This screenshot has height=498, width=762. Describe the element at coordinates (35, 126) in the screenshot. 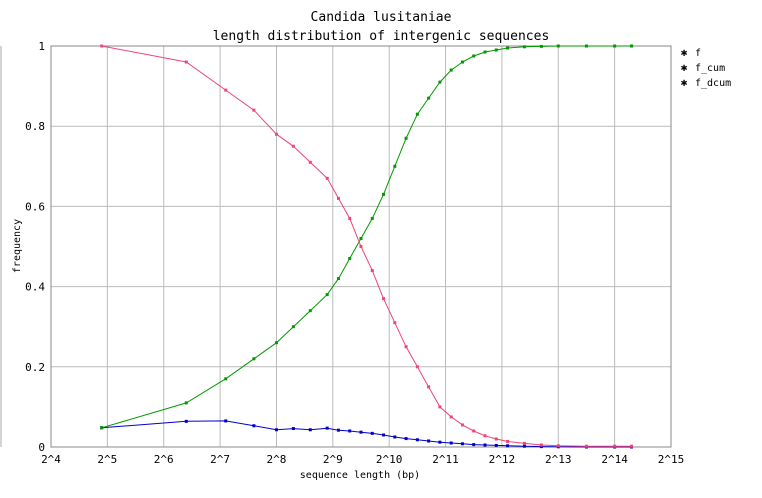

I see `y-tick-label: 0.8` at that location.